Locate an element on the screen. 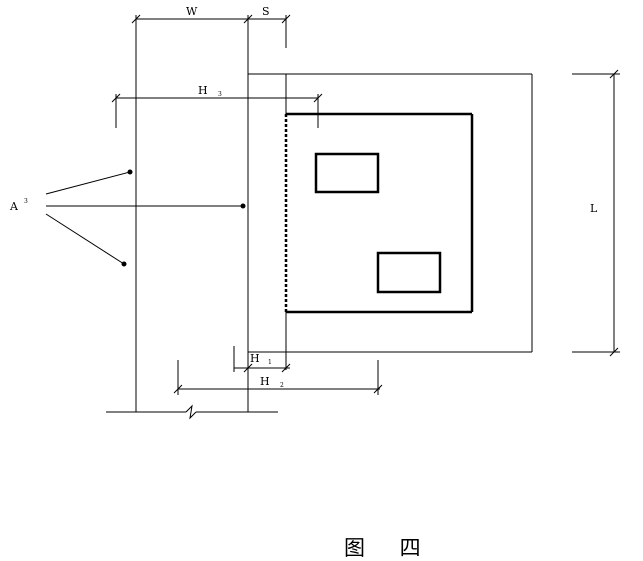 The image size is (643, 561). dimension-h1: H 1 is located at coordinates (262, 359).